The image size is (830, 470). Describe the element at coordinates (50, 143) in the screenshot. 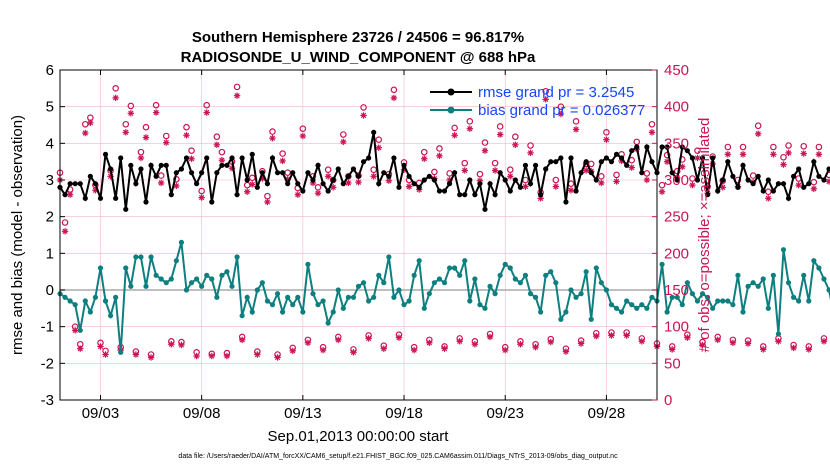

I see `y-tick-label-7: 4` at that location.